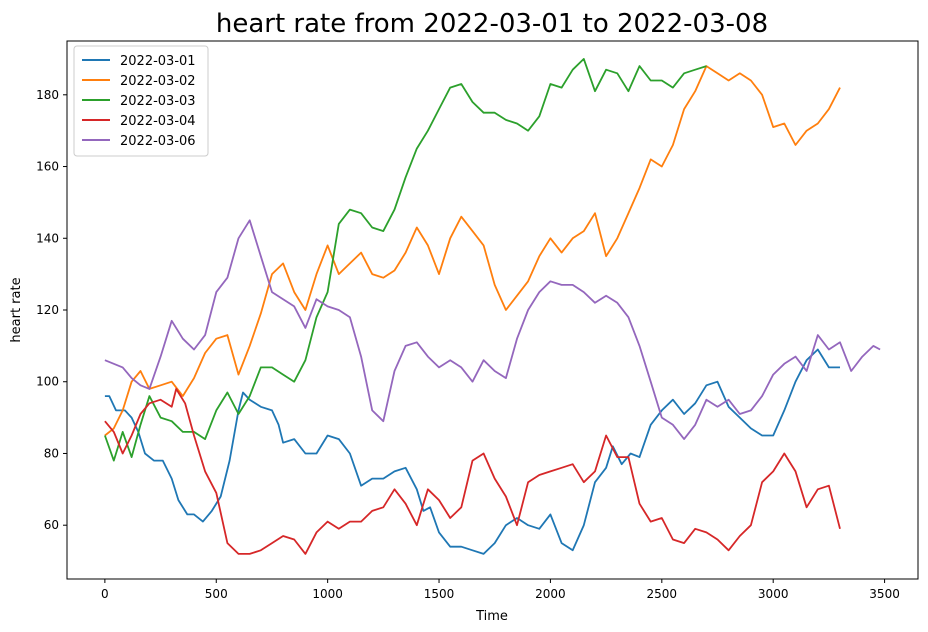 This screenshot has height=632, width=928. I want to click on legend-box, so click(141, 101).